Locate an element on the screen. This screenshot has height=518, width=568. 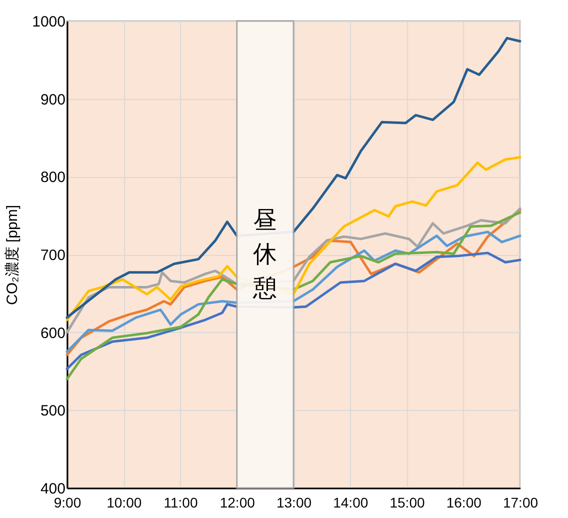
x-tick-label: 11:00 is located at coordinates (181, 502).